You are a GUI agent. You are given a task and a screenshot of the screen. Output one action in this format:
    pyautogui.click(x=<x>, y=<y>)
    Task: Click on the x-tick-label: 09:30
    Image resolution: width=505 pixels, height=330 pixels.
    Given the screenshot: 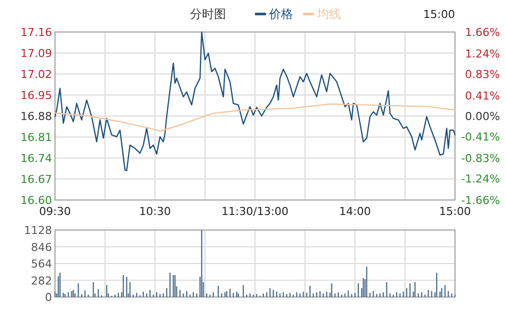 What is the action you would take?
    pyautogui.click(x=55, y=211)
    